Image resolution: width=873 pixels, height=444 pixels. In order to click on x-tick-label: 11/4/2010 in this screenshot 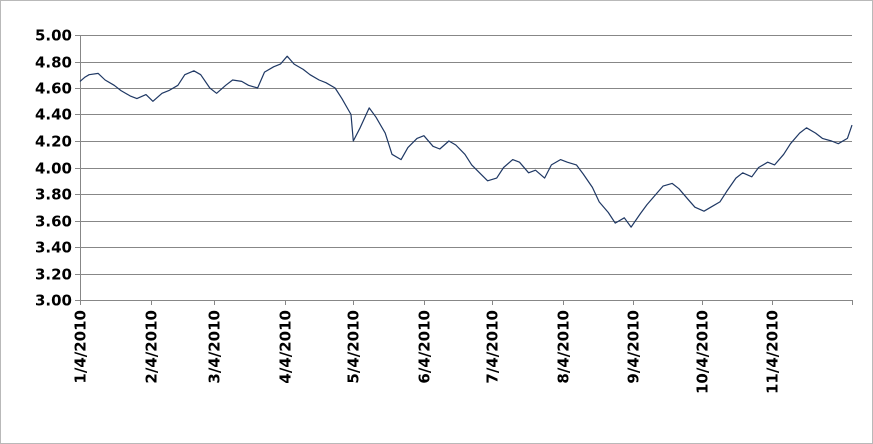, I will do `click(773, 352)`.